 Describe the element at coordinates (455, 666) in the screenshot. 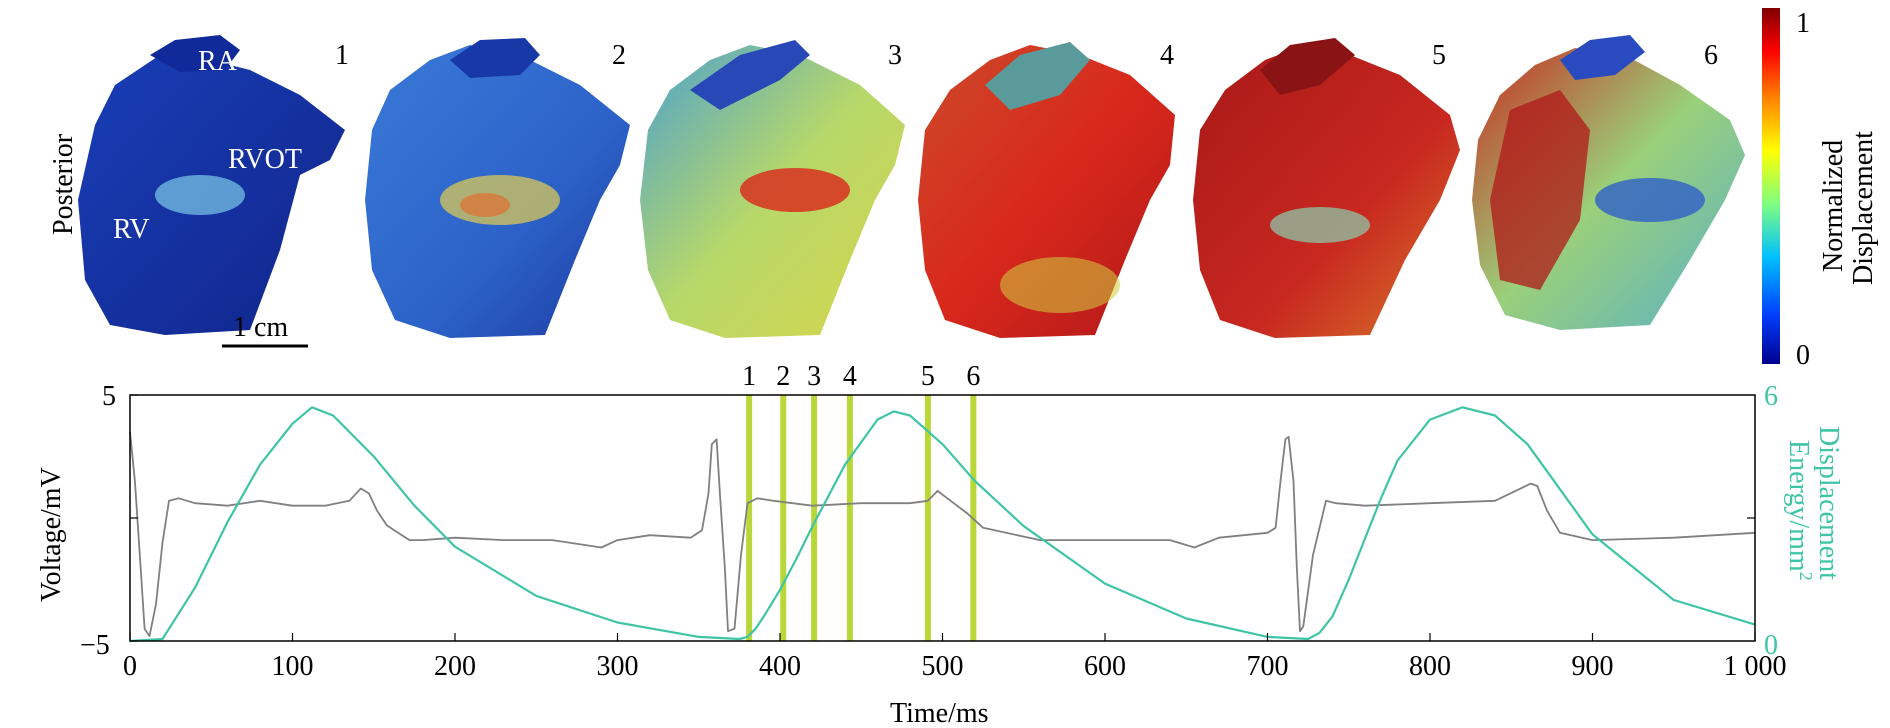

I see `x-tick-label: 200` at that location.